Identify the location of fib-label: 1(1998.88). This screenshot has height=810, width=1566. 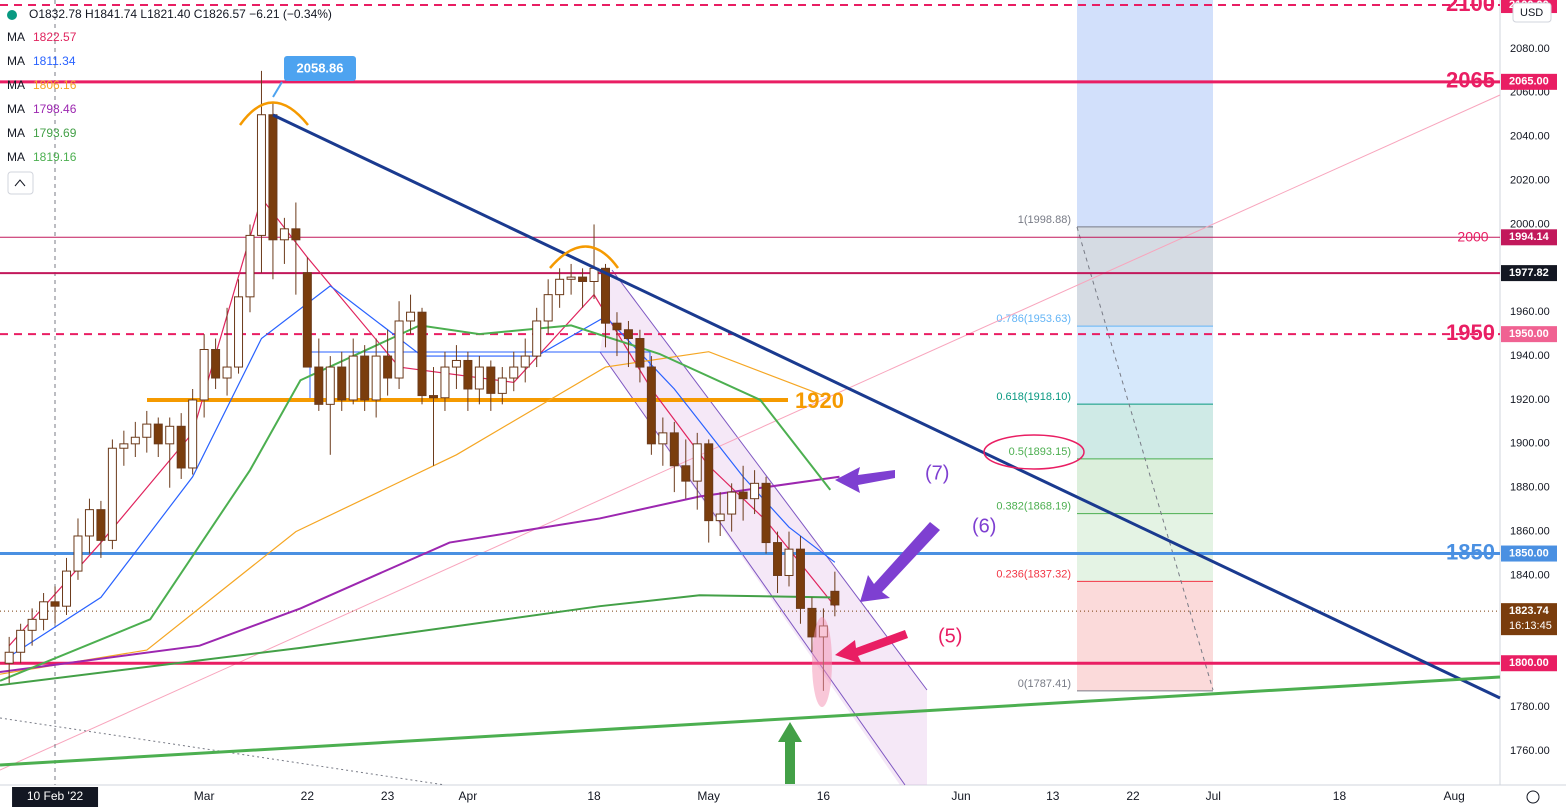
(1044, 220).